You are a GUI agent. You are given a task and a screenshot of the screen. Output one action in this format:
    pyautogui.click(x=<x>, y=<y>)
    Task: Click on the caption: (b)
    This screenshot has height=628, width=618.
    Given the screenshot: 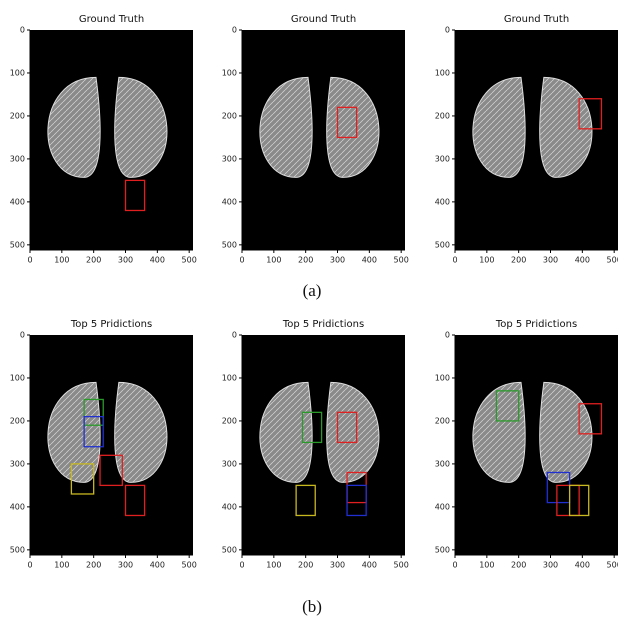 What is the action you would take?
    pyautogui.click(x=312, y=606)
    